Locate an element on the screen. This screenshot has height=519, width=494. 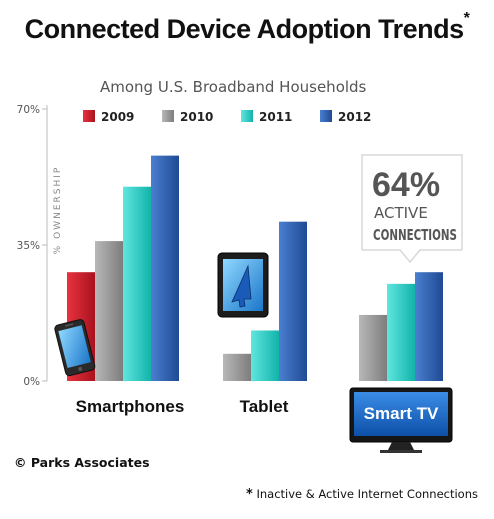
y-tick-label: 35% is located at coordinates (28, 246).